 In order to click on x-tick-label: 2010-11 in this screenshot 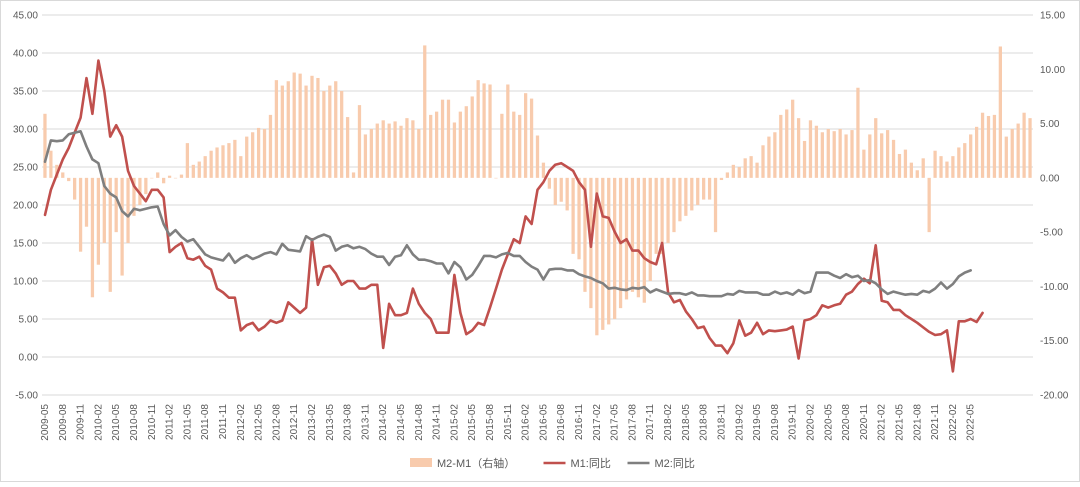, I will do `click(152, 422)`.